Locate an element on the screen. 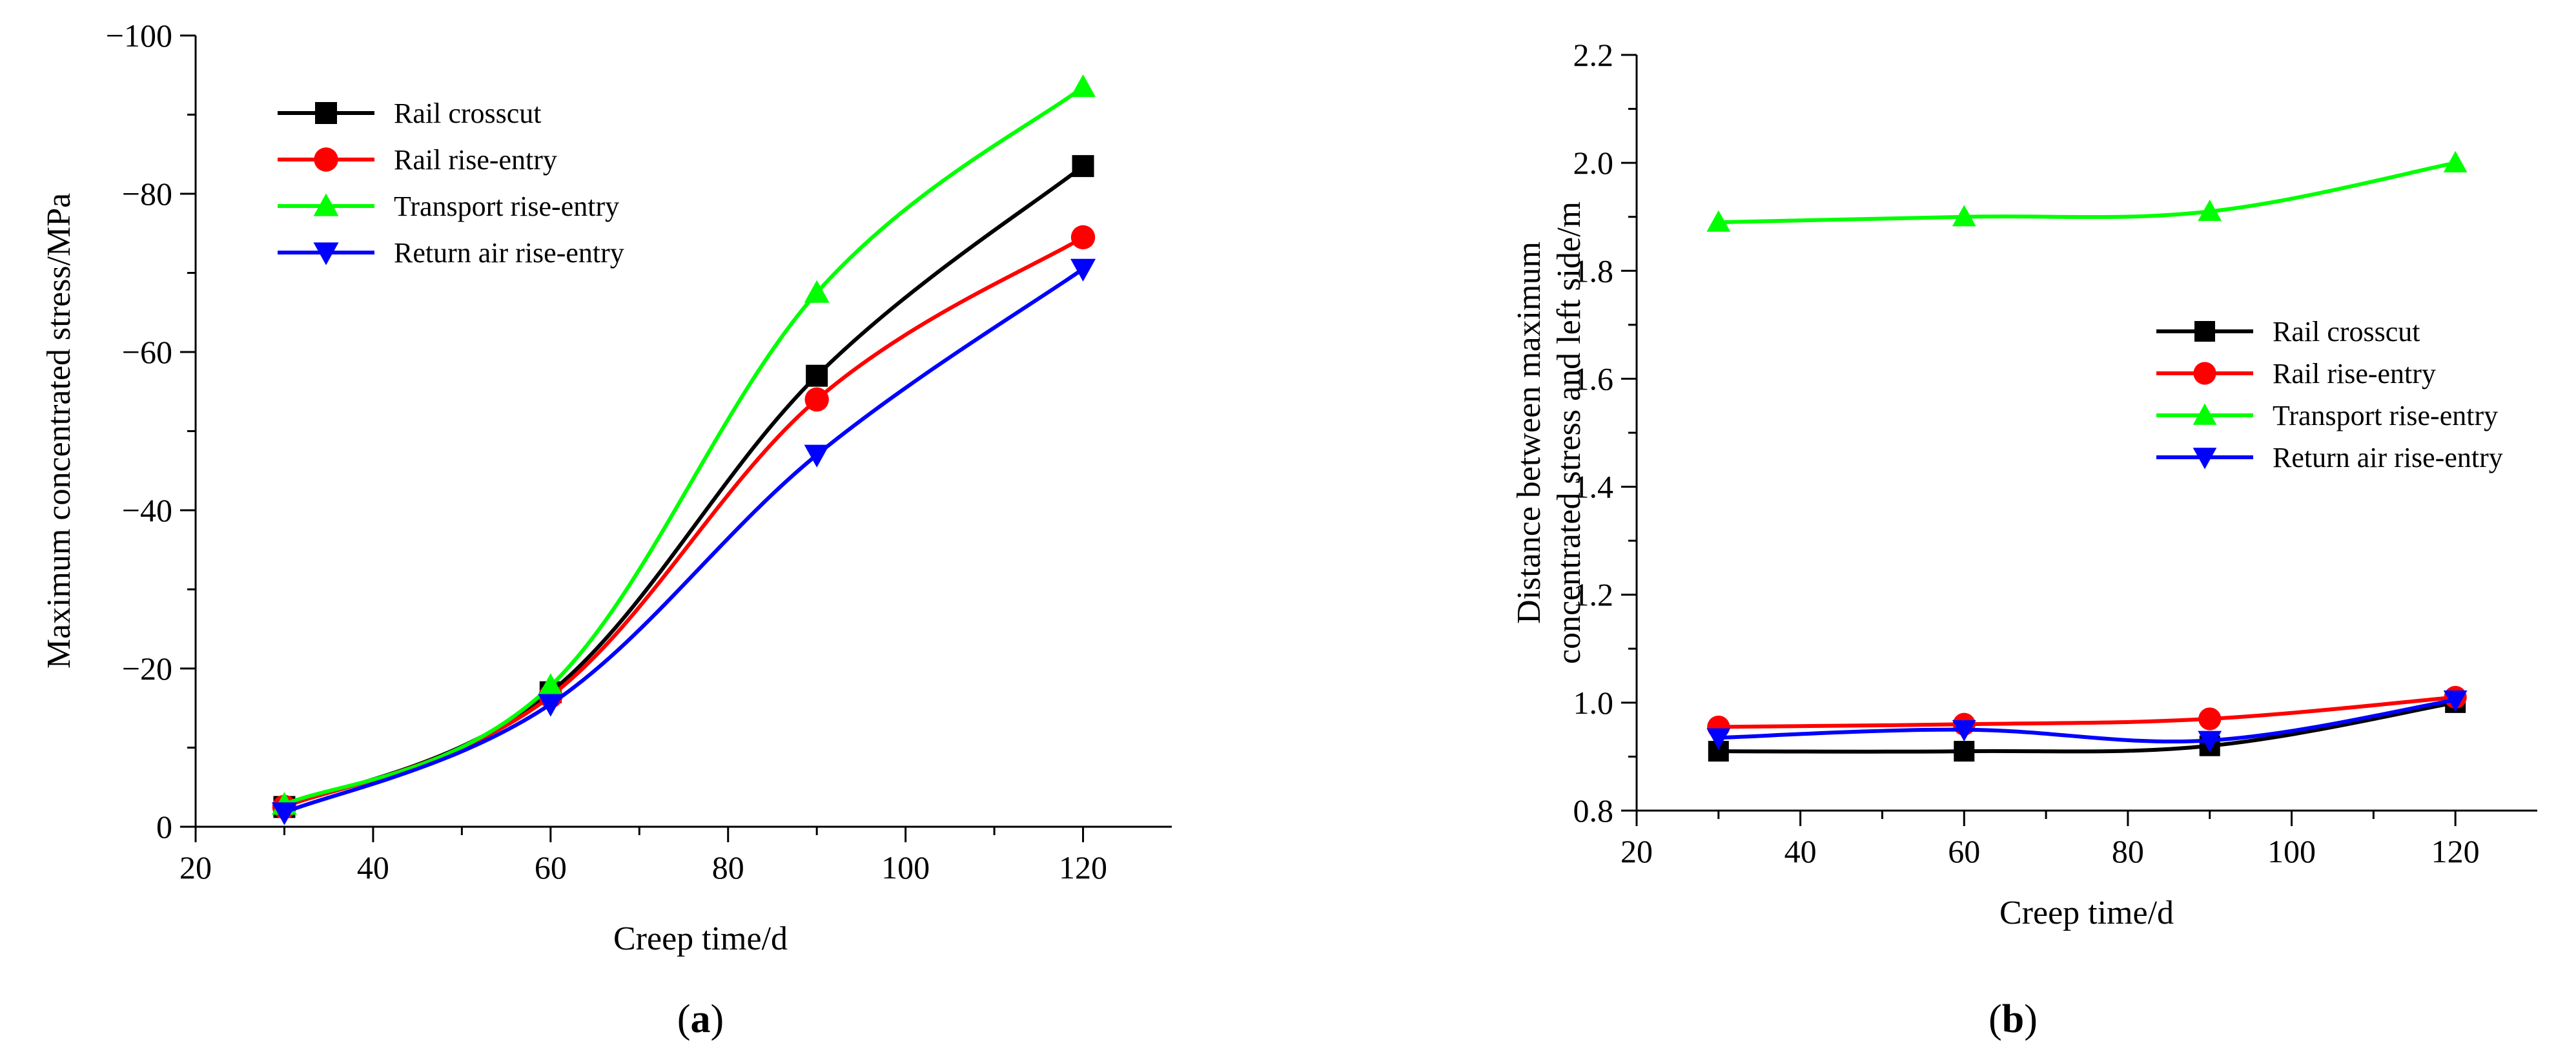 This screenshot has width=2576, height=1047. chart-b-y-tick-label: 0.8 is located at coordinates (1594, 811).